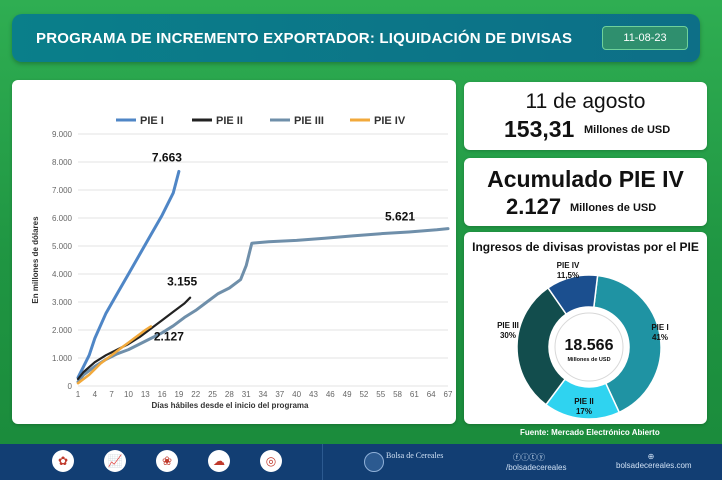  What do you see at coordinates (95, 394) in the screenshot?
I see `x-tick-label: 4` at bounding box center [95, 394].